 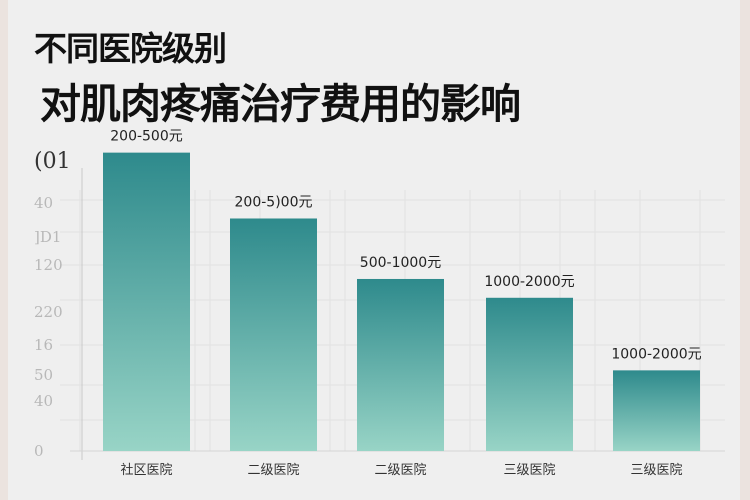 I want to click on y-tick-label: ]D1, so click(x=47, y=237).